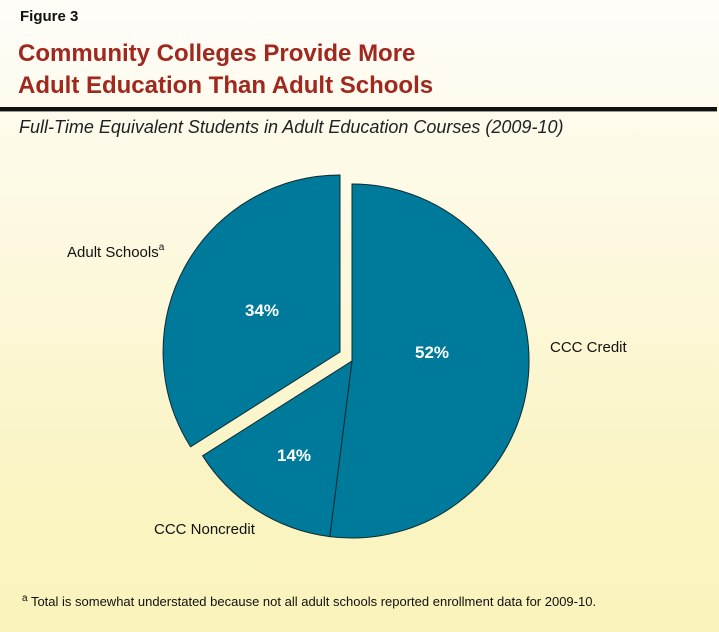 This screenshot has height=632, width=719. Describe the element at coordinates (358, 109) in the screenshot. I see `title-rule` at that location.